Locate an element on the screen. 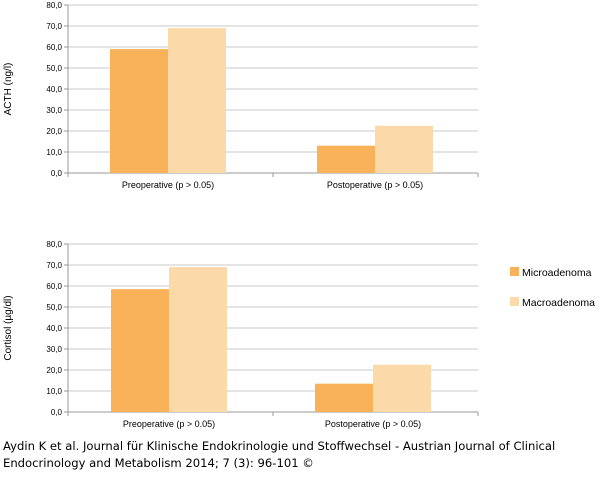  legend-label-macroadenoma: Macroadenoma is located at coordinates (558, 303).